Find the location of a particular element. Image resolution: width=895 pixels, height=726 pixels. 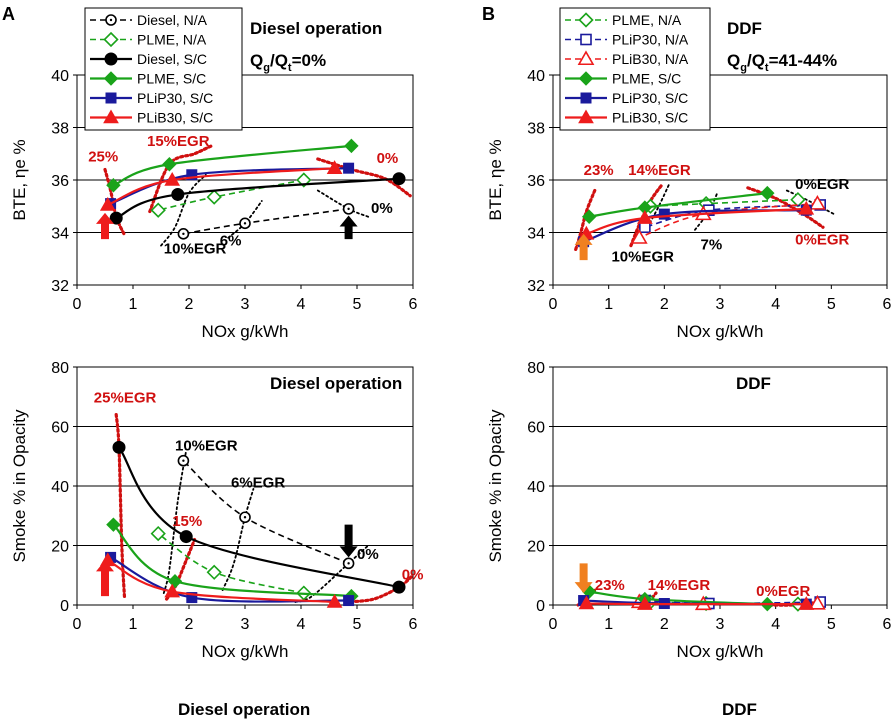

y-tick-label: 0 is located at coordinates (540, 606).